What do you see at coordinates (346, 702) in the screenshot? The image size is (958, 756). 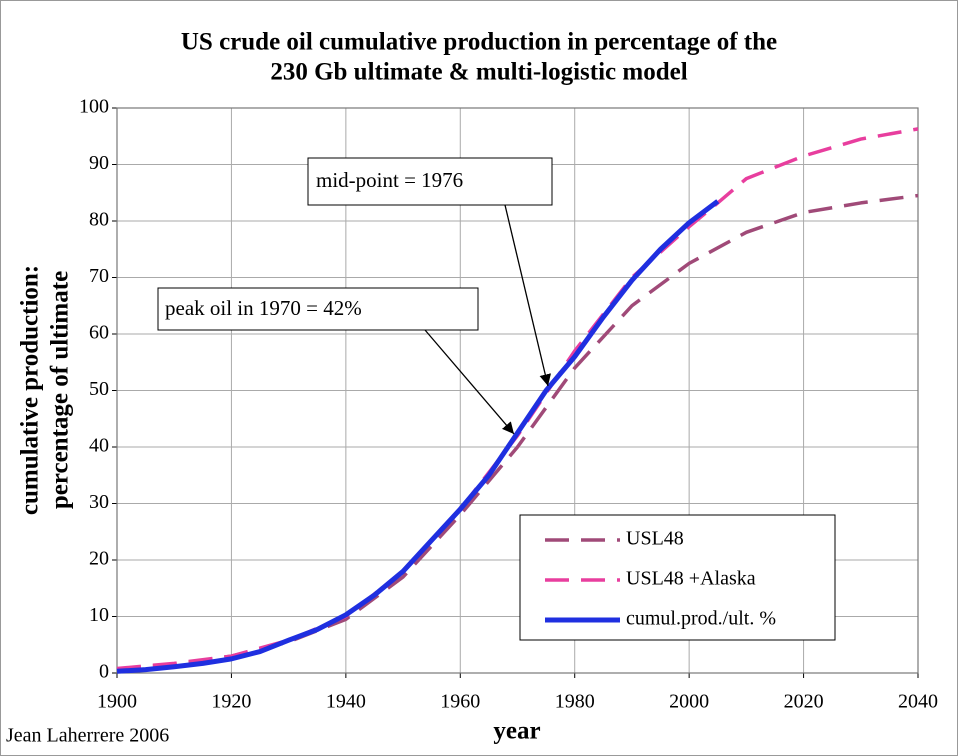 I see `x-tick-label: 1940` at bounding box center [346, 702].